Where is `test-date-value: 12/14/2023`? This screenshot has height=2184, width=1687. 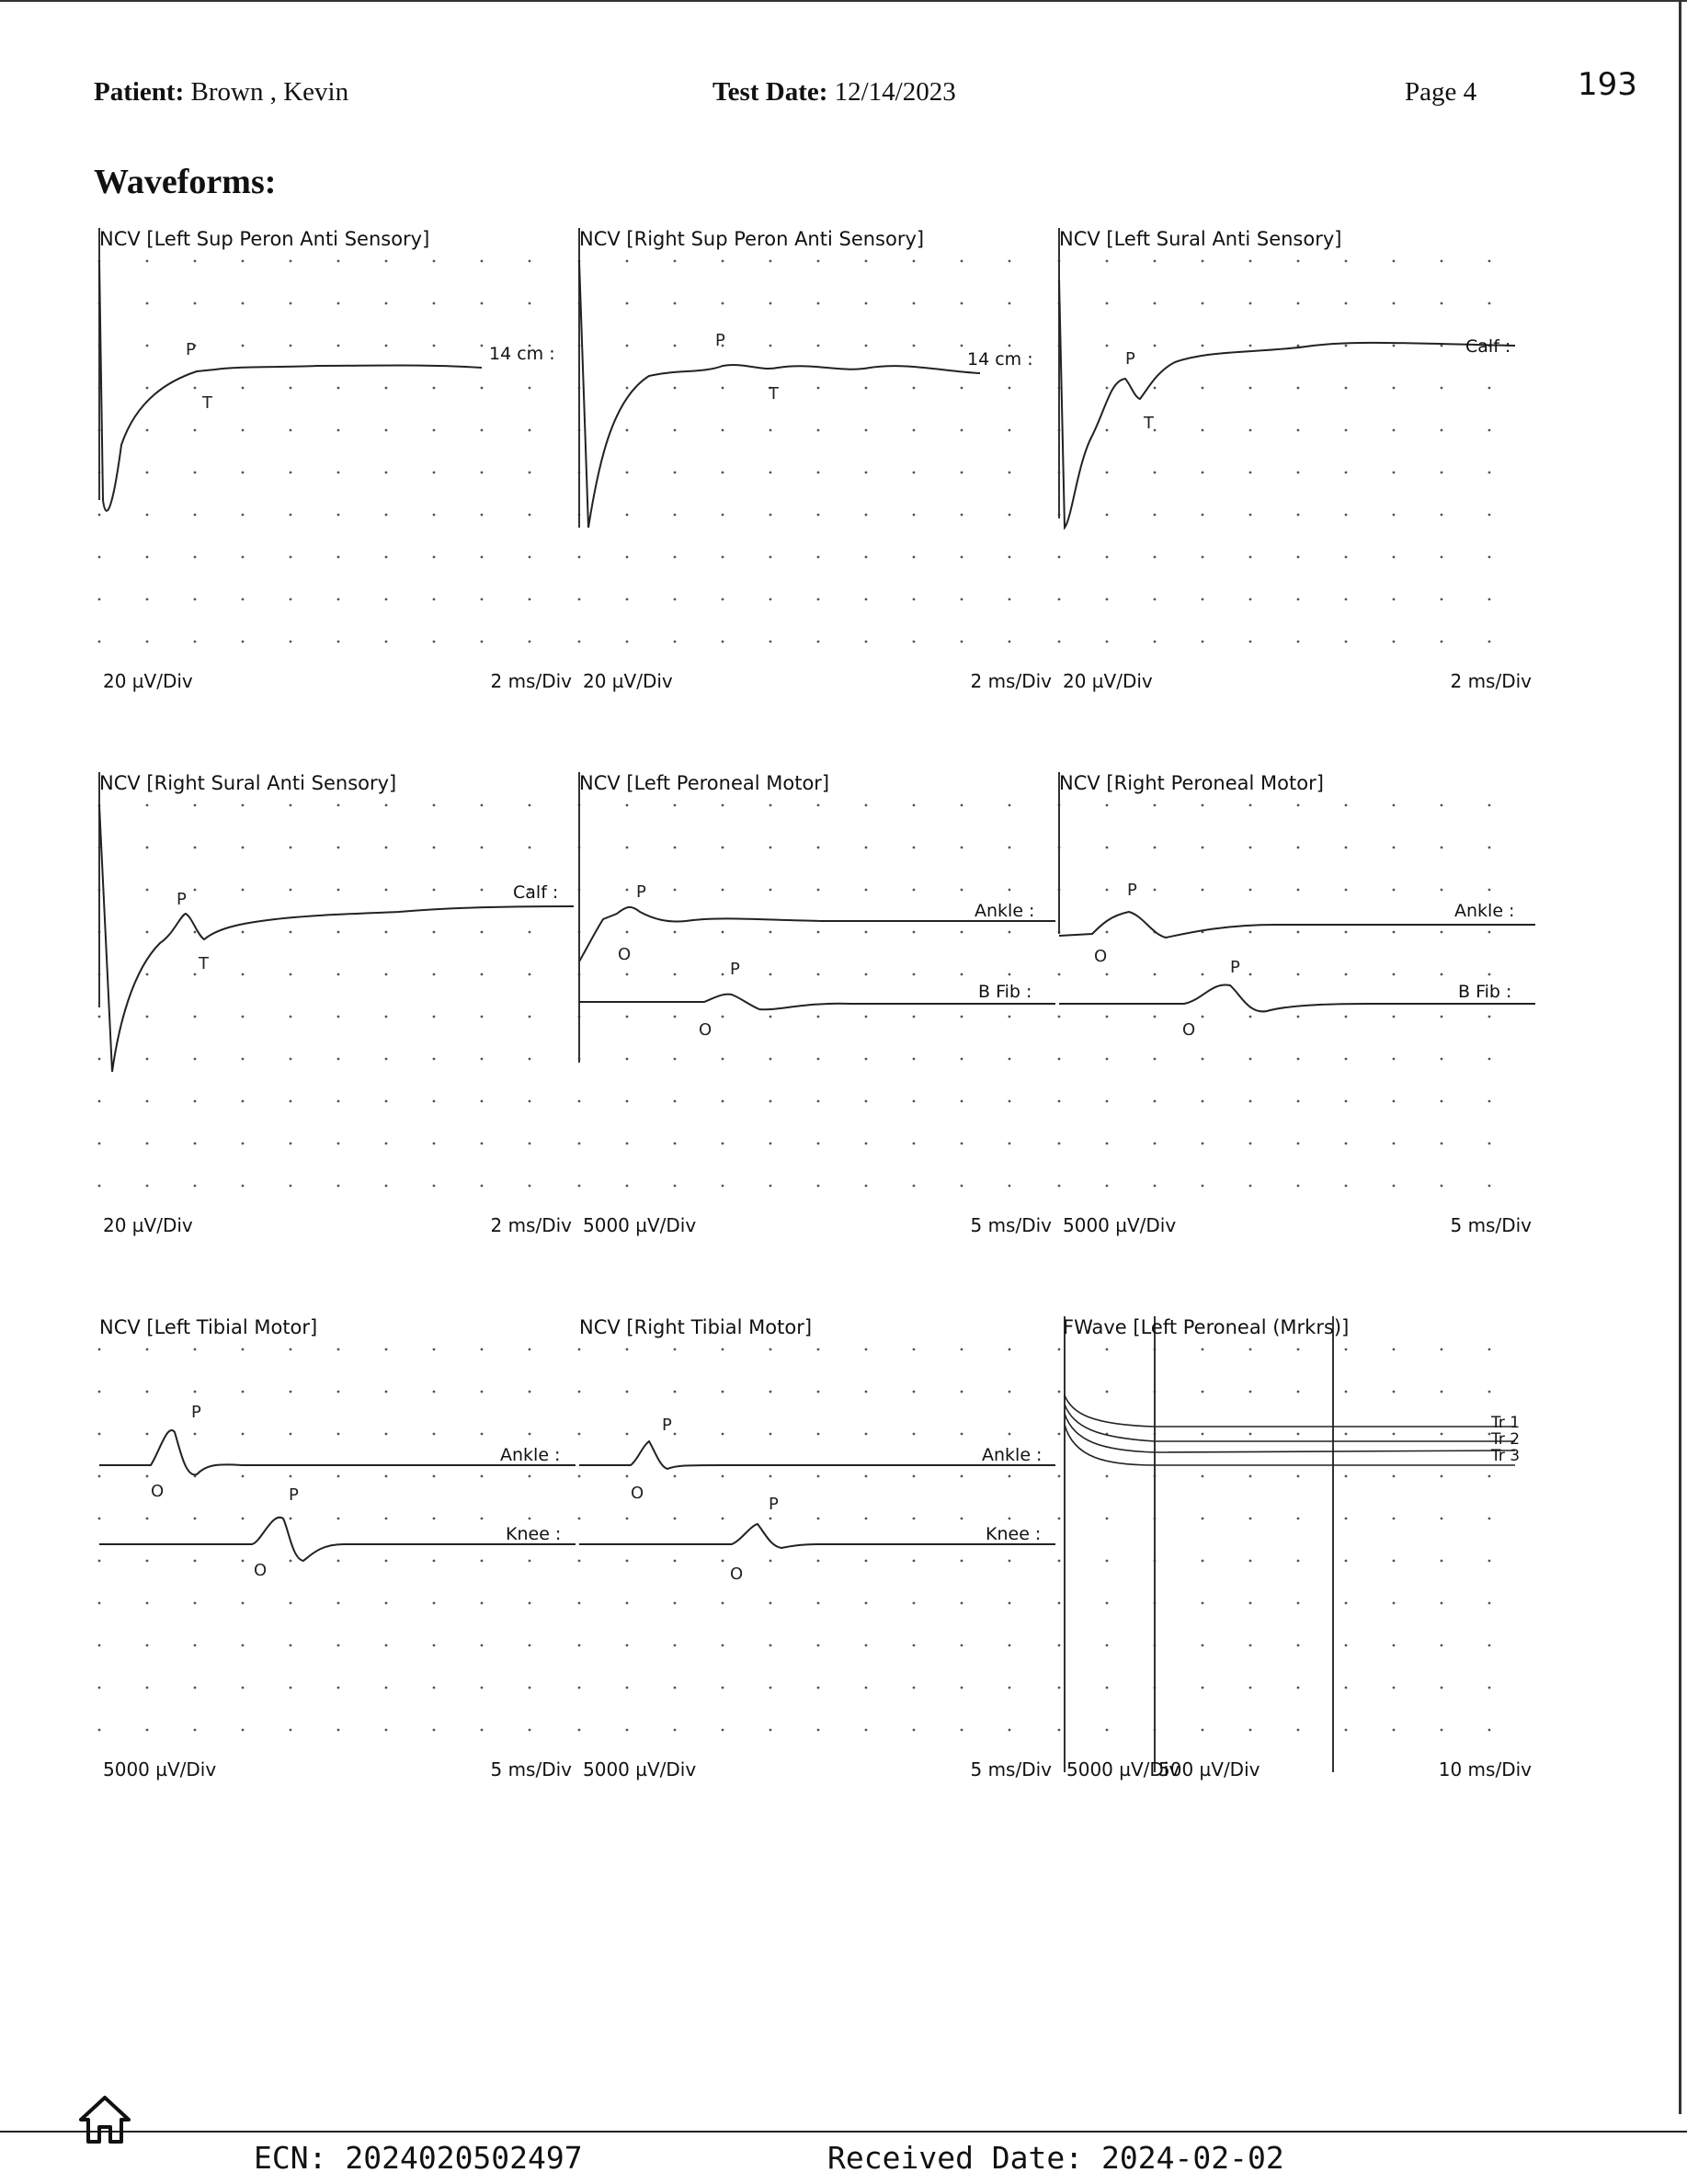
test-date-value: 12/14/2023 is located at coordinates (895, 92).